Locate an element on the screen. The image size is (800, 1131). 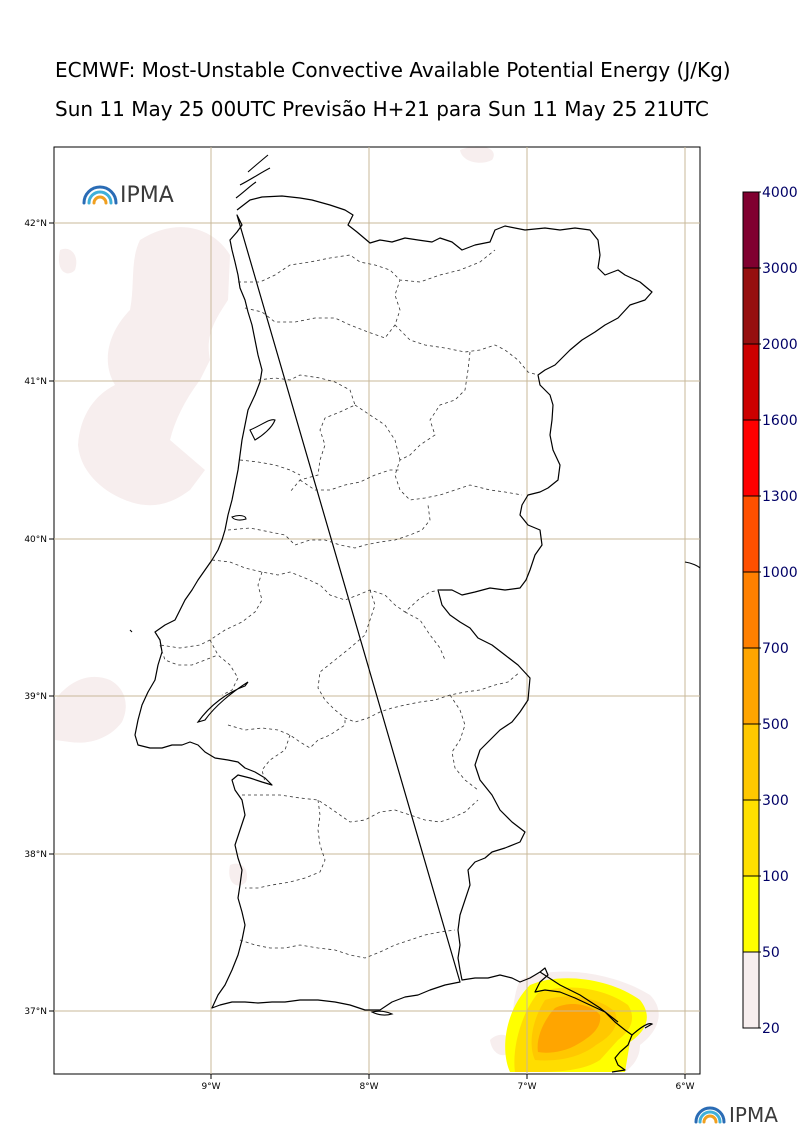
colorbar-label-1000: 1000 is located at coordinates (780, 573).